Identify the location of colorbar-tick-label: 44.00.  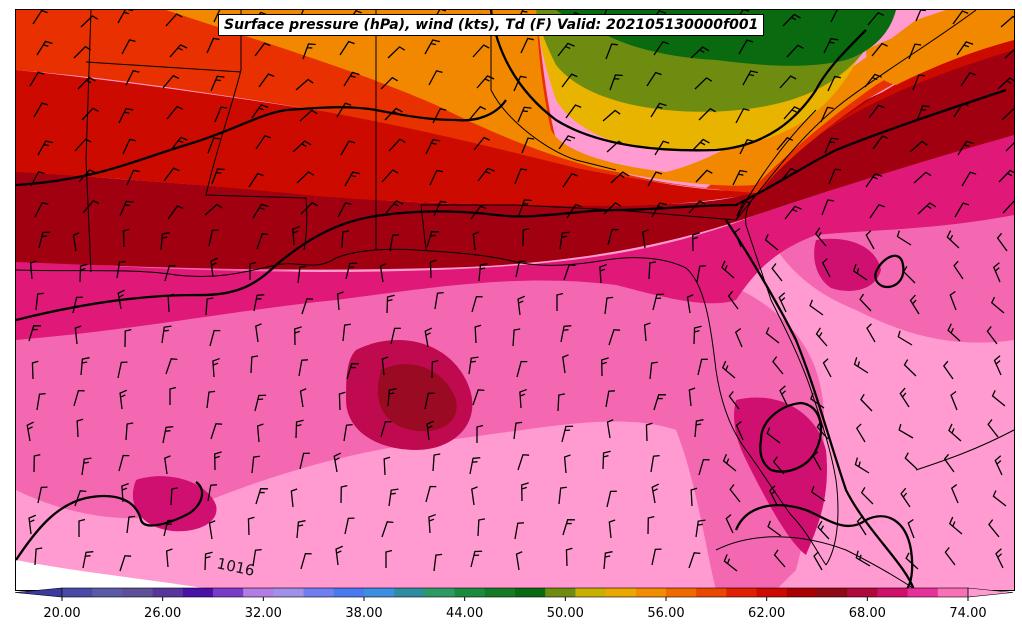
(464, 613).